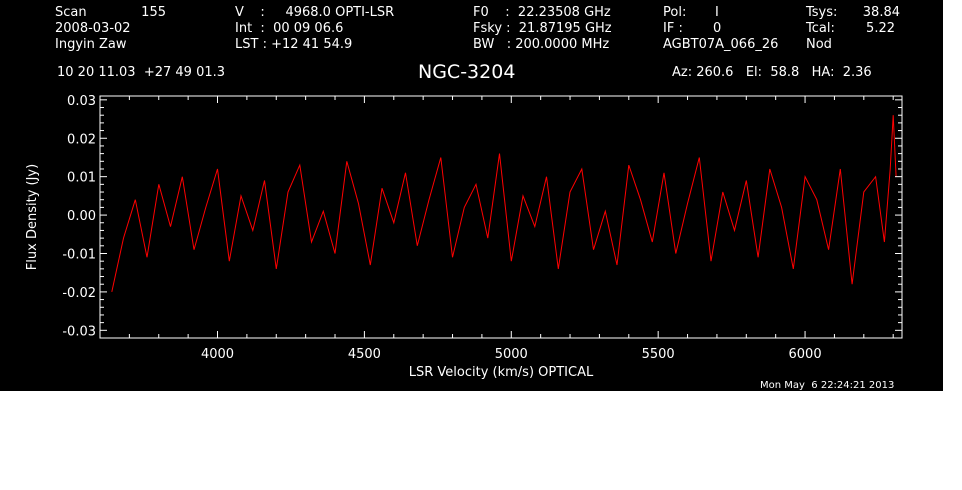 The width and height of the screenshot is (962, 490). Describe the element at coordinates (141, 72) in the screenshot. I see `source-coordinates: 10 20 11.03 +27 49 01.3` at that location.